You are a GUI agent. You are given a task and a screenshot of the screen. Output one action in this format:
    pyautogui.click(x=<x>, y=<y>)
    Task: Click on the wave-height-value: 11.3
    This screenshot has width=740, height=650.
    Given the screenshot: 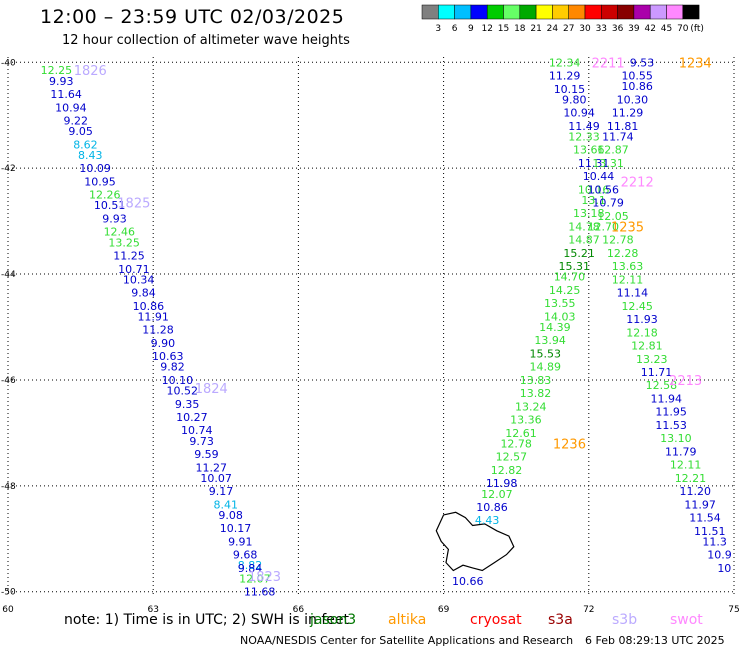 What is the action you would take?
    pyautogui.click(x=714, y=541)
    